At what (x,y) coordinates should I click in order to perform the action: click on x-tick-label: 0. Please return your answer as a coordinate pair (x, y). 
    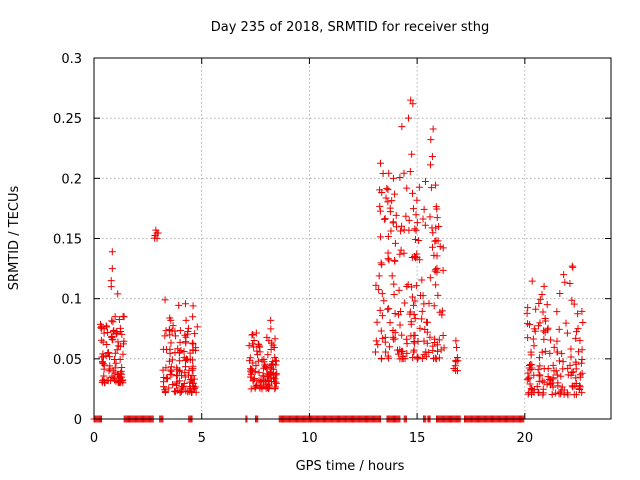
    Looking at the image, I should click on (94, 438).